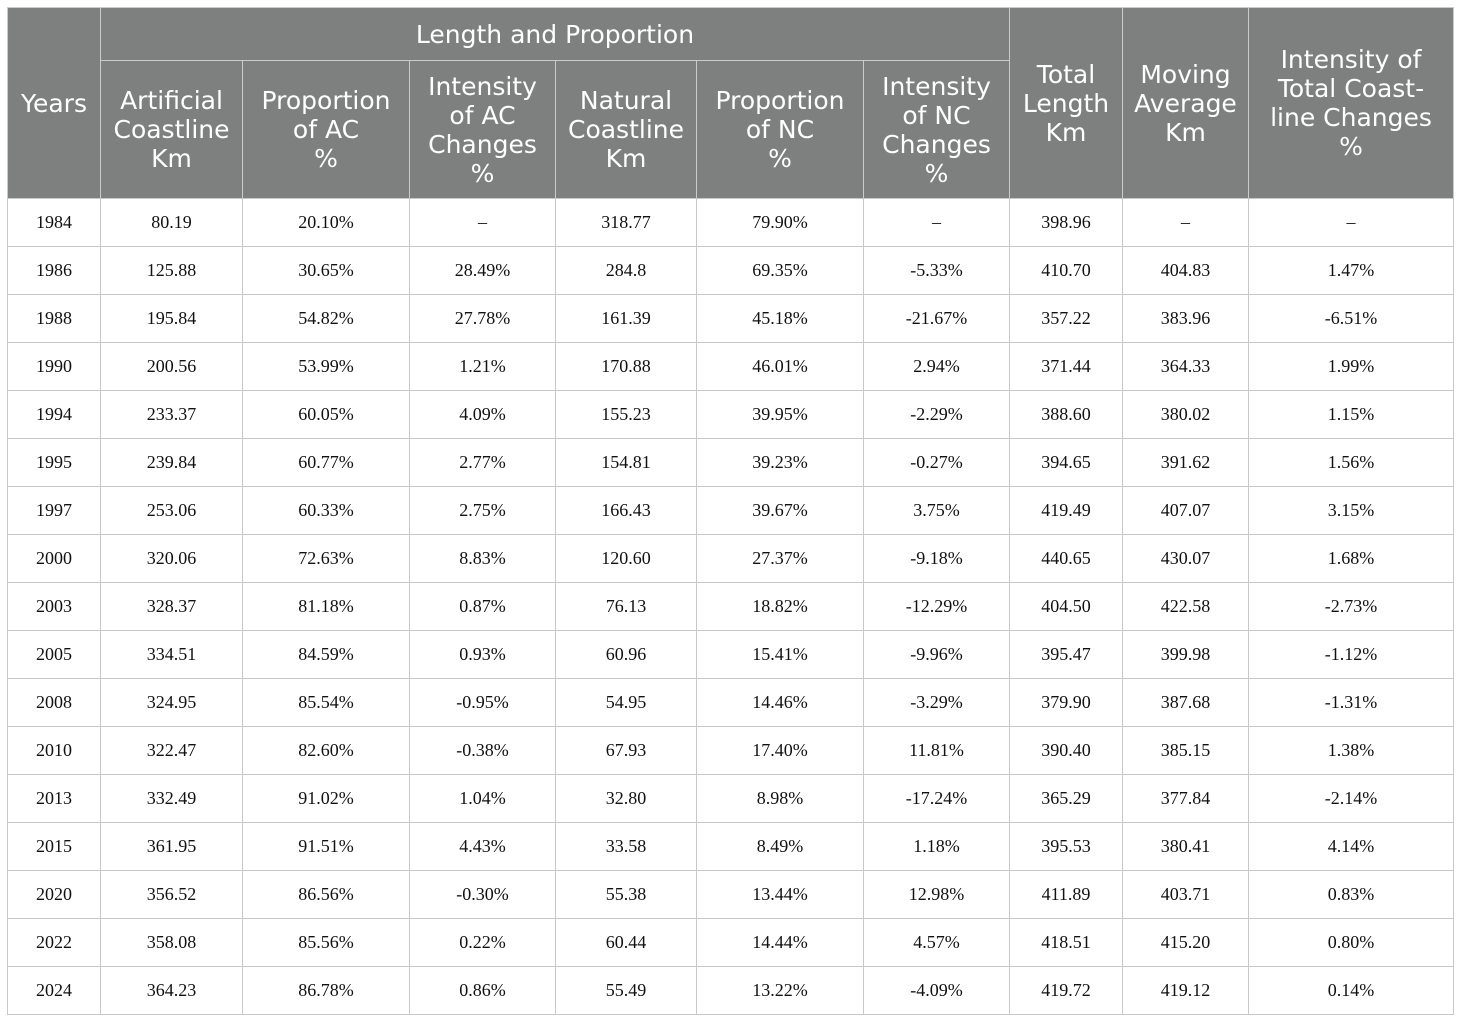 Image resolution: width=1460 pixels, height=1028 pixels. I want to click on cell-proportion-ac: 91.02%, so click(326, 798).